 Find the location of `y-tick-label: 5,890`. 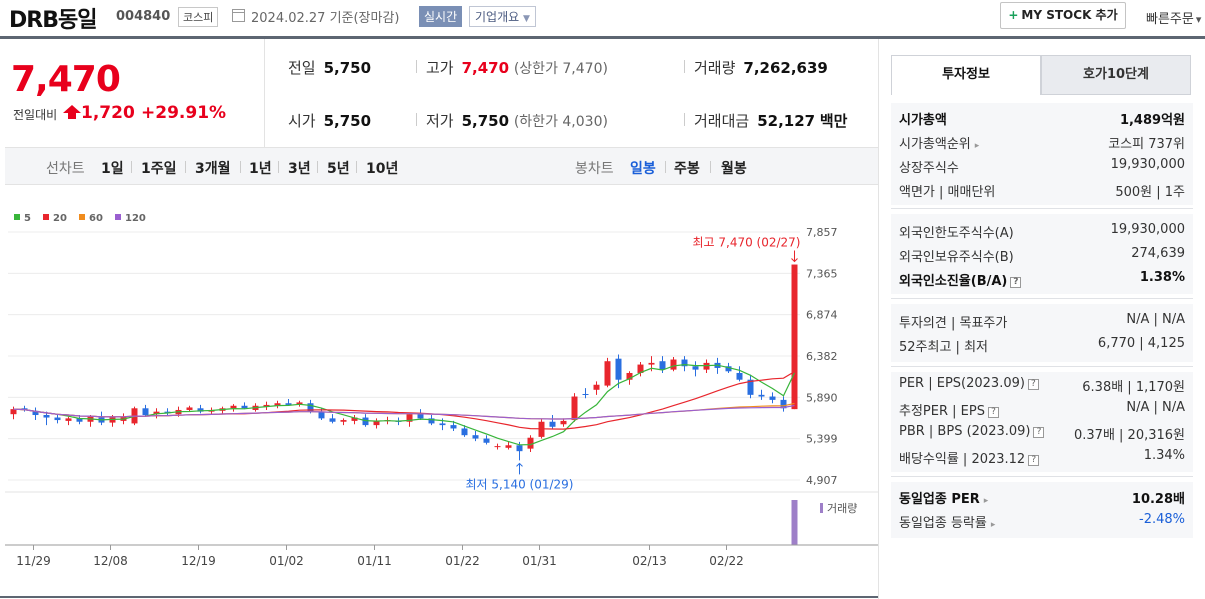

y-tick-label: 5,890 is located at coordinates (822, 397).